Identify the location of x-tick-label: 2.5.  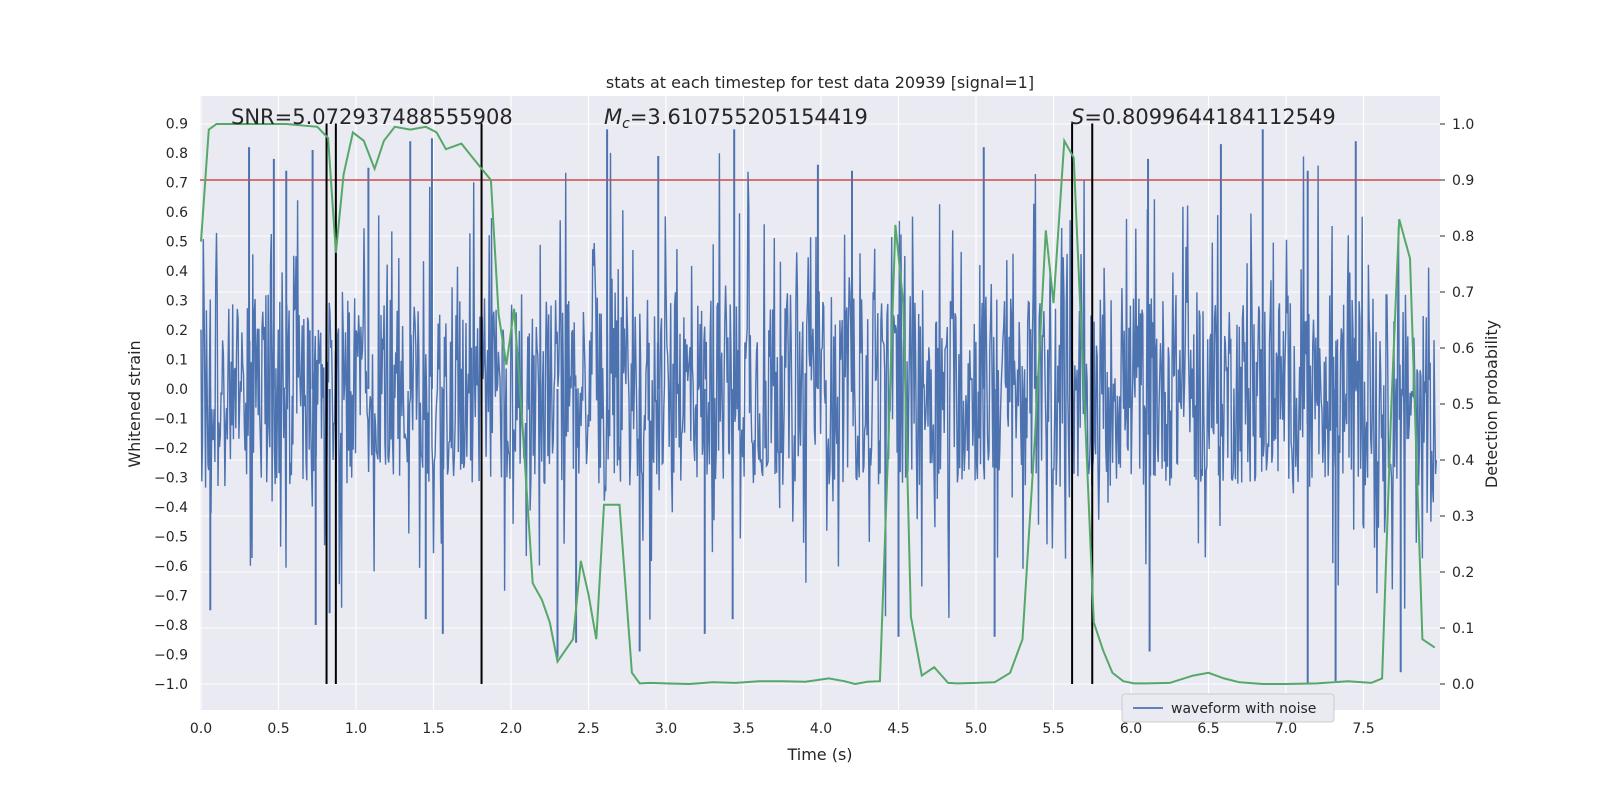
(588, 729).